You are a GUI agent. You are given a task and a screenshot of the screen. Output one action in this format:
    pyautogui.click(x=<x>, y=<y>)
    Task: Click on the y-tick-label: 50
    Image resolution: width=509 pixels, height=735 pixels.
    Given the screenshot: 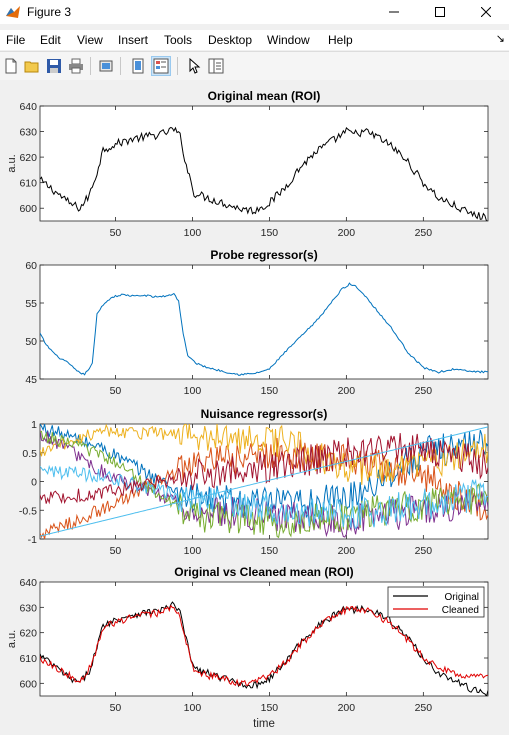 What is the action you would take?
    pyautogui.click(x=31, y=342)
    